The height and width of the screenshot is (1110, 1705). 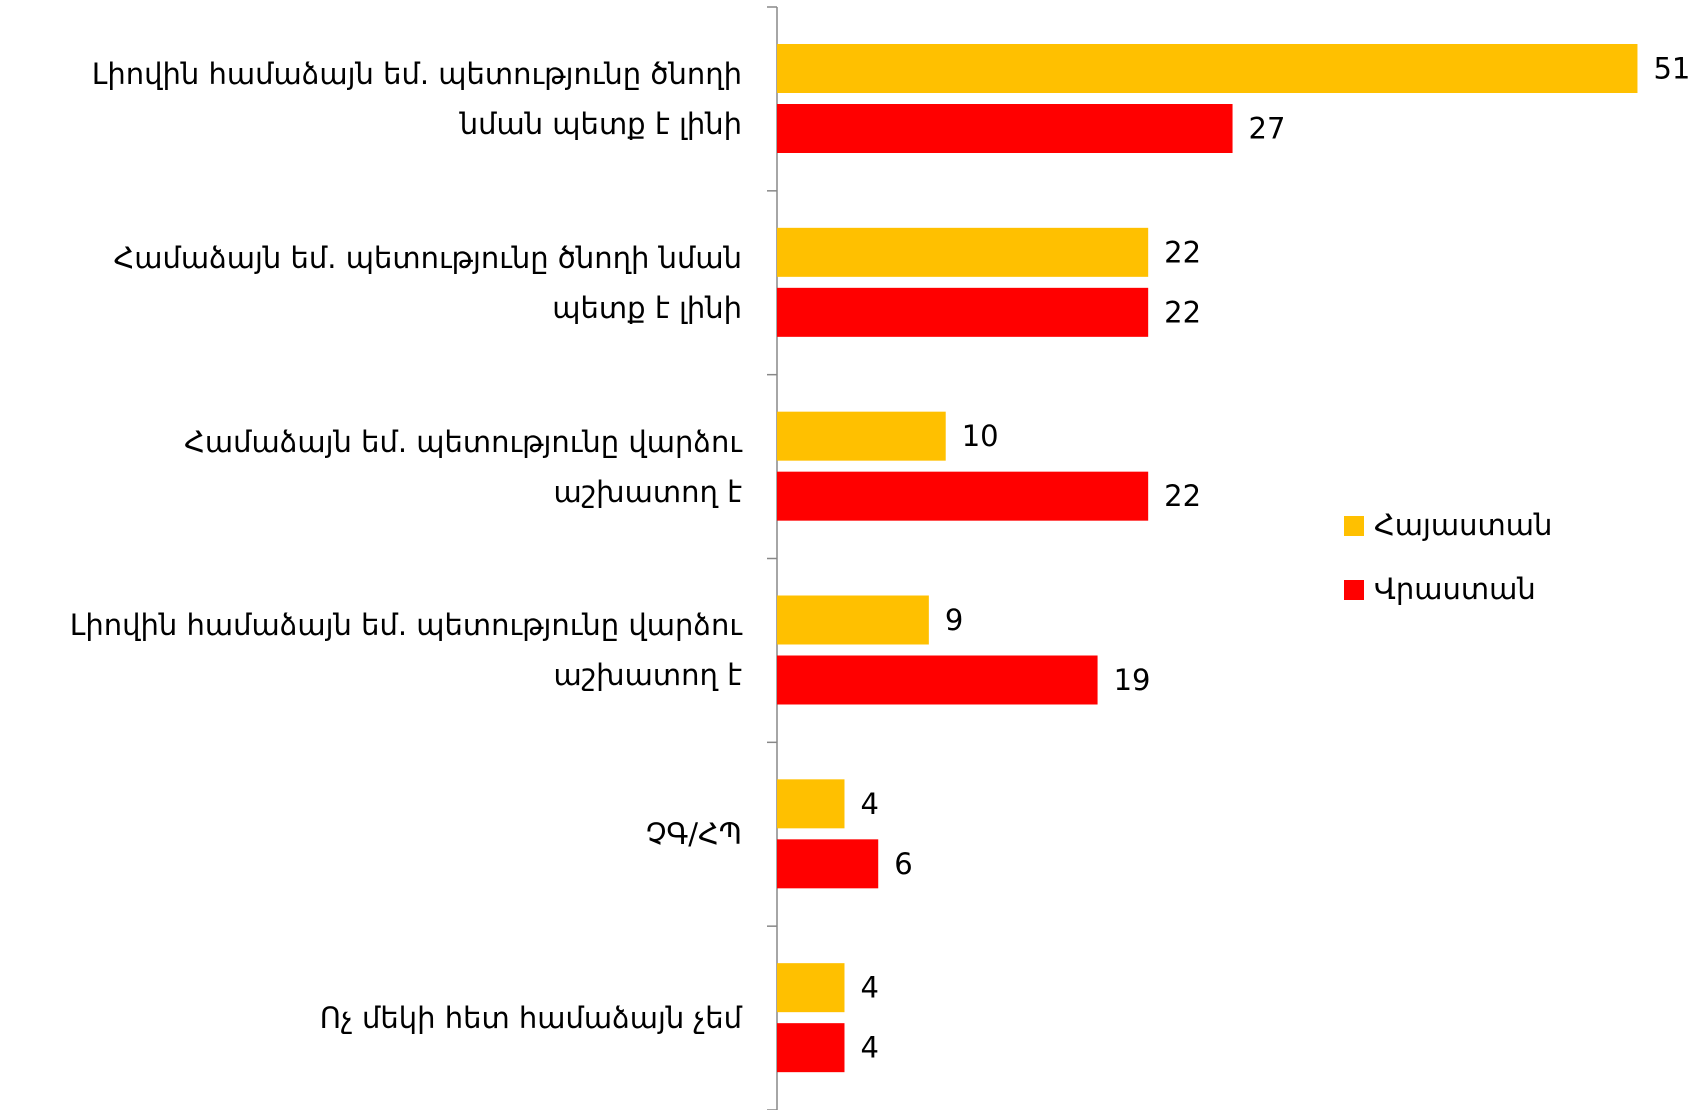 I want to click on value-label: 19, so click(x=1132, y=680).